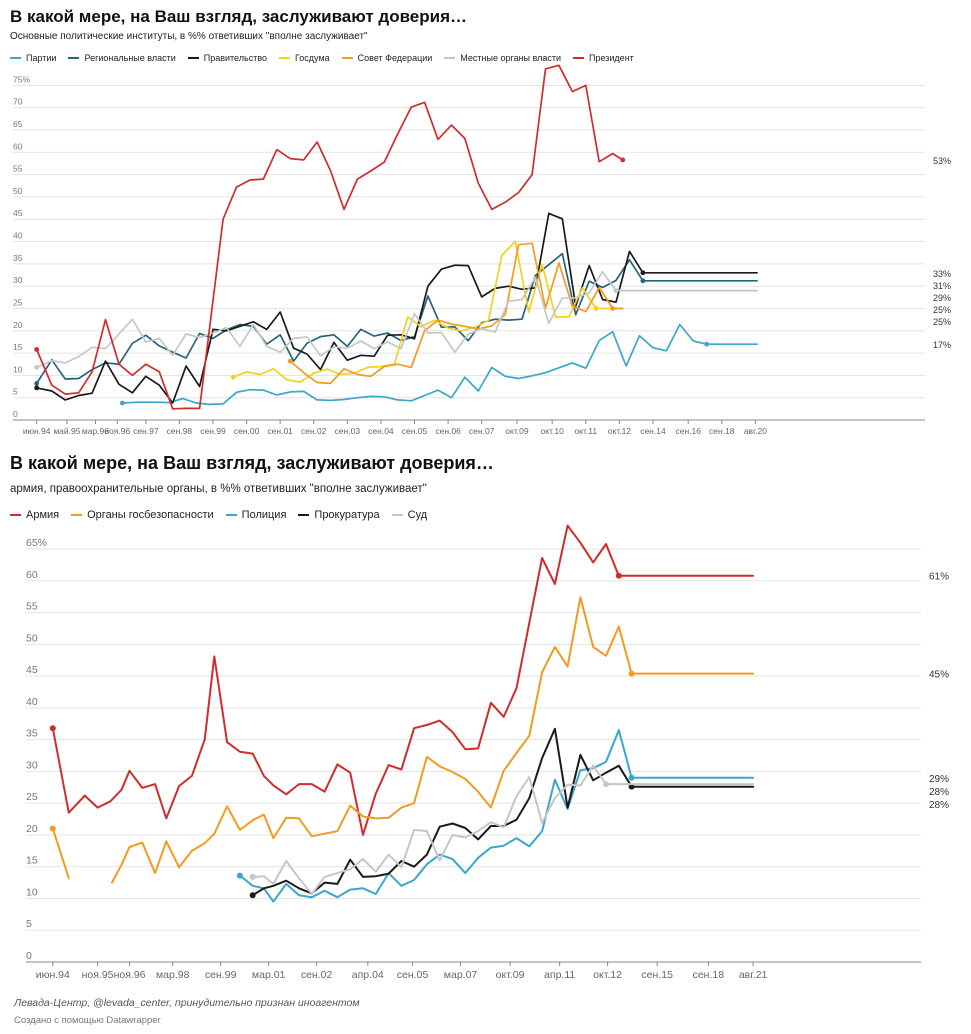 The width and height of the screenshot is (971, 1034). I want to click on y-tick-label: 0, so click(15, 414).